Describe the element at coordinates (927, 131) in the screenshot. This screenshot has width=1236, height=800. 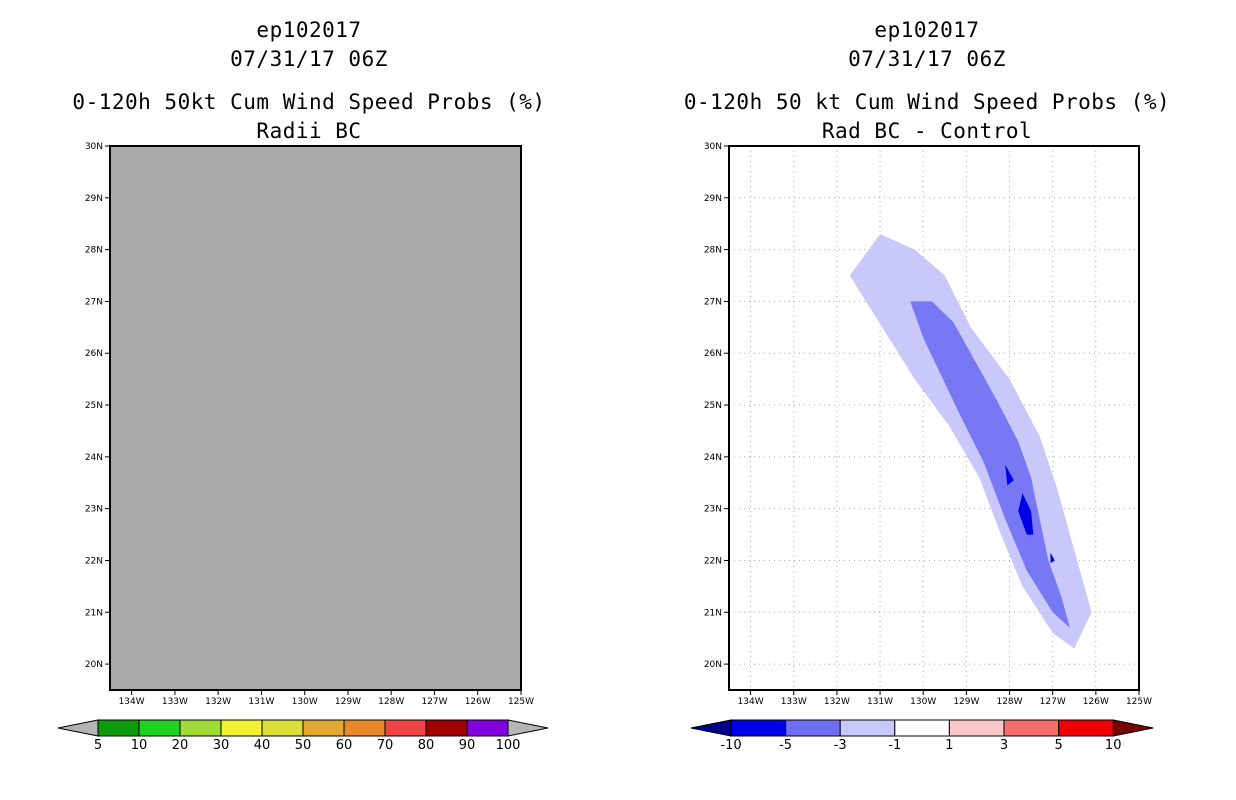
I see `right-chart-subtitle: Rad BC - Control` at that location.